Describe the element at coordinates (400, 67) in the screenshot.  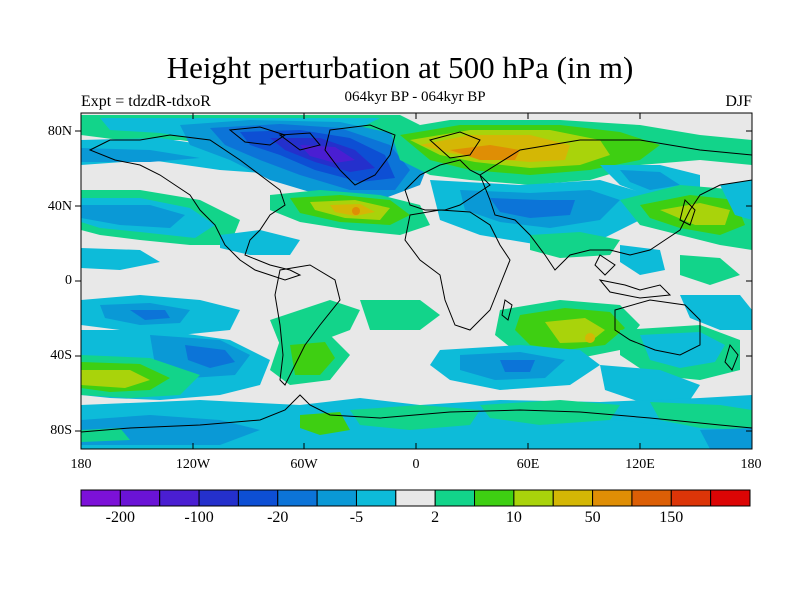
I see `map-title: Height perturbation at 500 hPa (in m)` at that location.